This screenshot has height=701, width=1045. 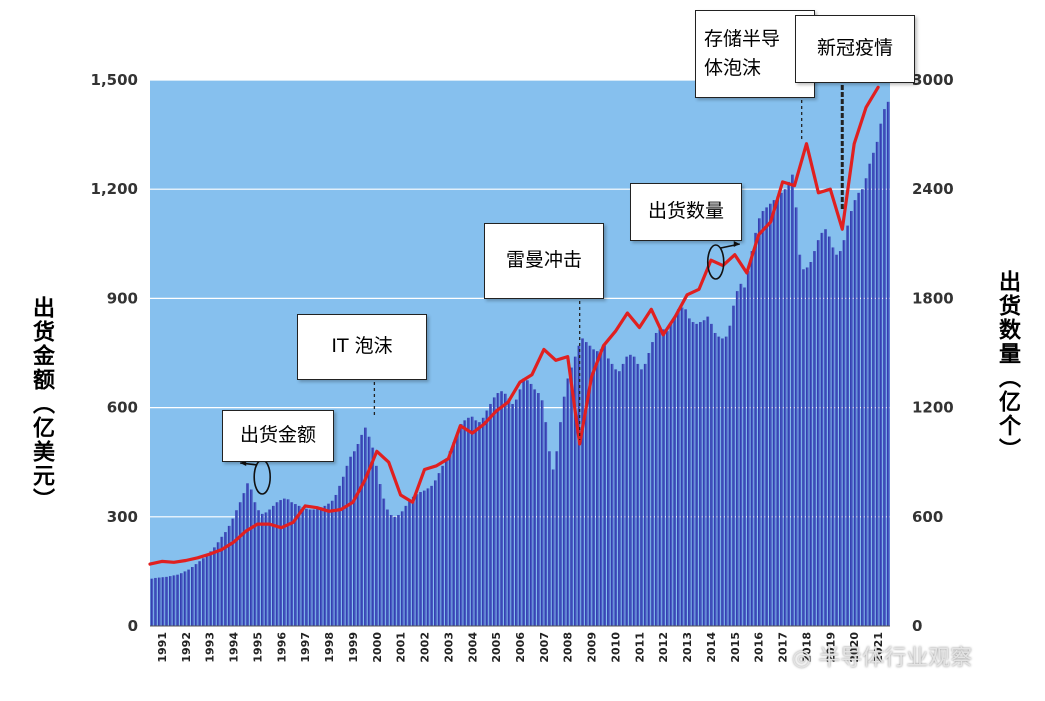 I want to click on callout-memory-bubble-line1: 存储半导, so click(x=742, y=38).